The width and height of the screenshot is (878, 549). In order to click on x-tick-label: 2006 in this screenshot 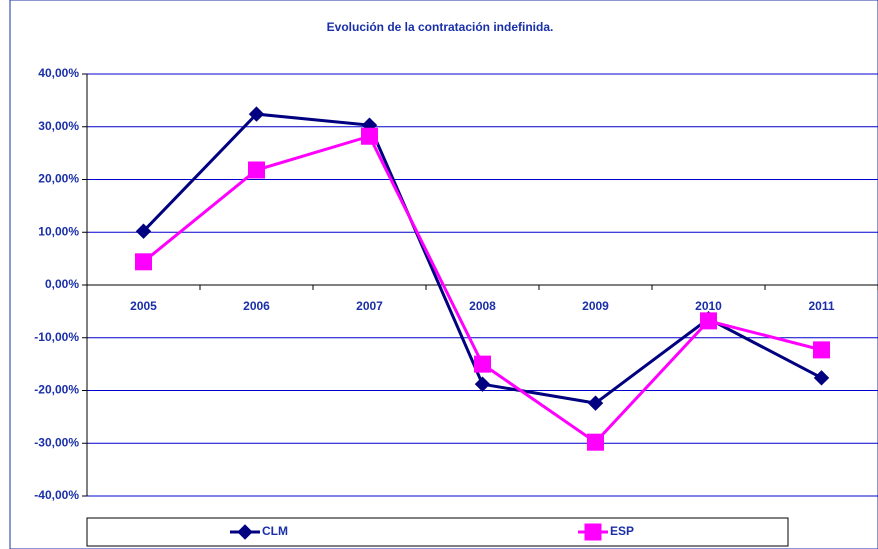, I will do `click(256, 306)`.